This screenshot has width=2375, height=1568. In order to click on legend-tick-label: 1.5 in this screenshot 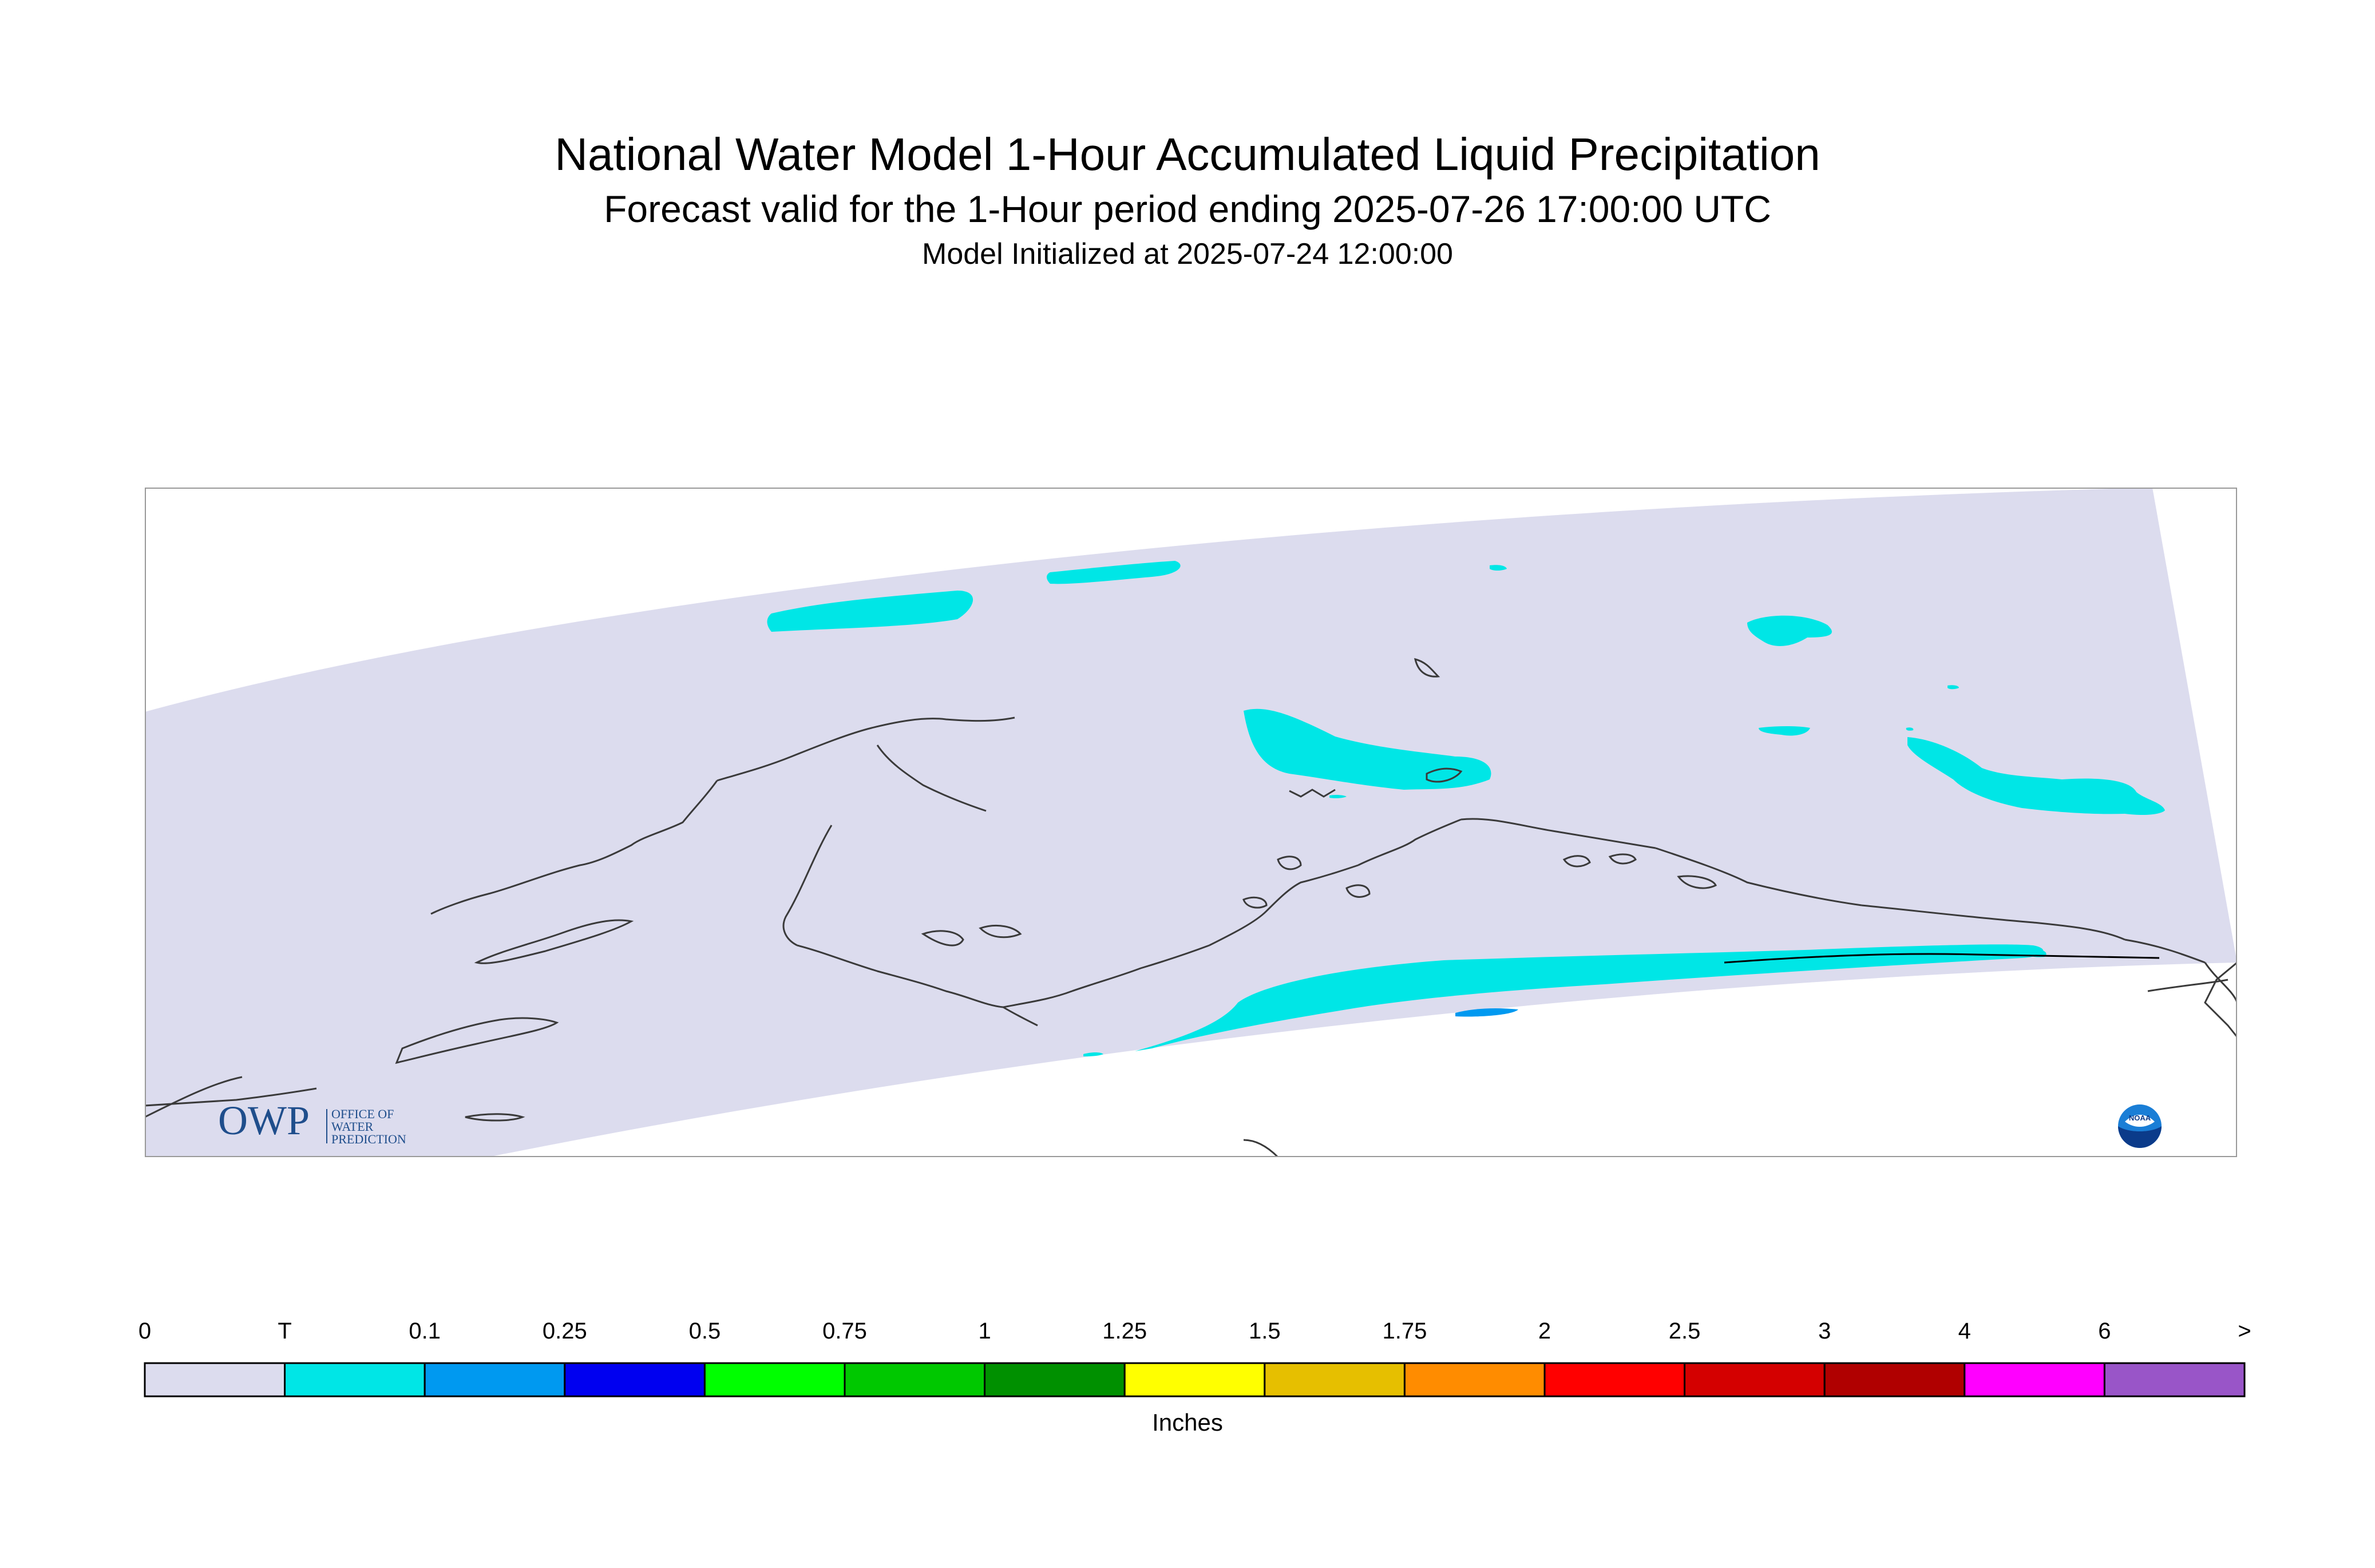, I will do `click(1265, 1331)`.